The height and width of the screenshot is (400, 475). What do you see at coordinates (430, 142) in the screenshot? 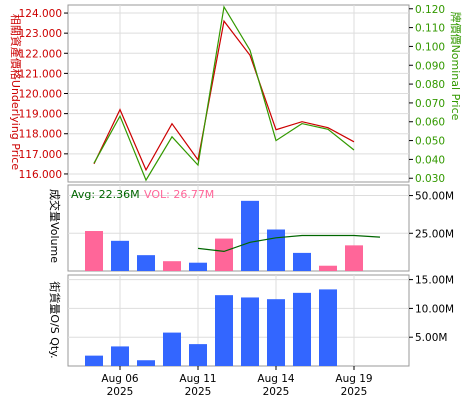
I see `right-tick-label: 0.050` at bounding box center [430, 142].